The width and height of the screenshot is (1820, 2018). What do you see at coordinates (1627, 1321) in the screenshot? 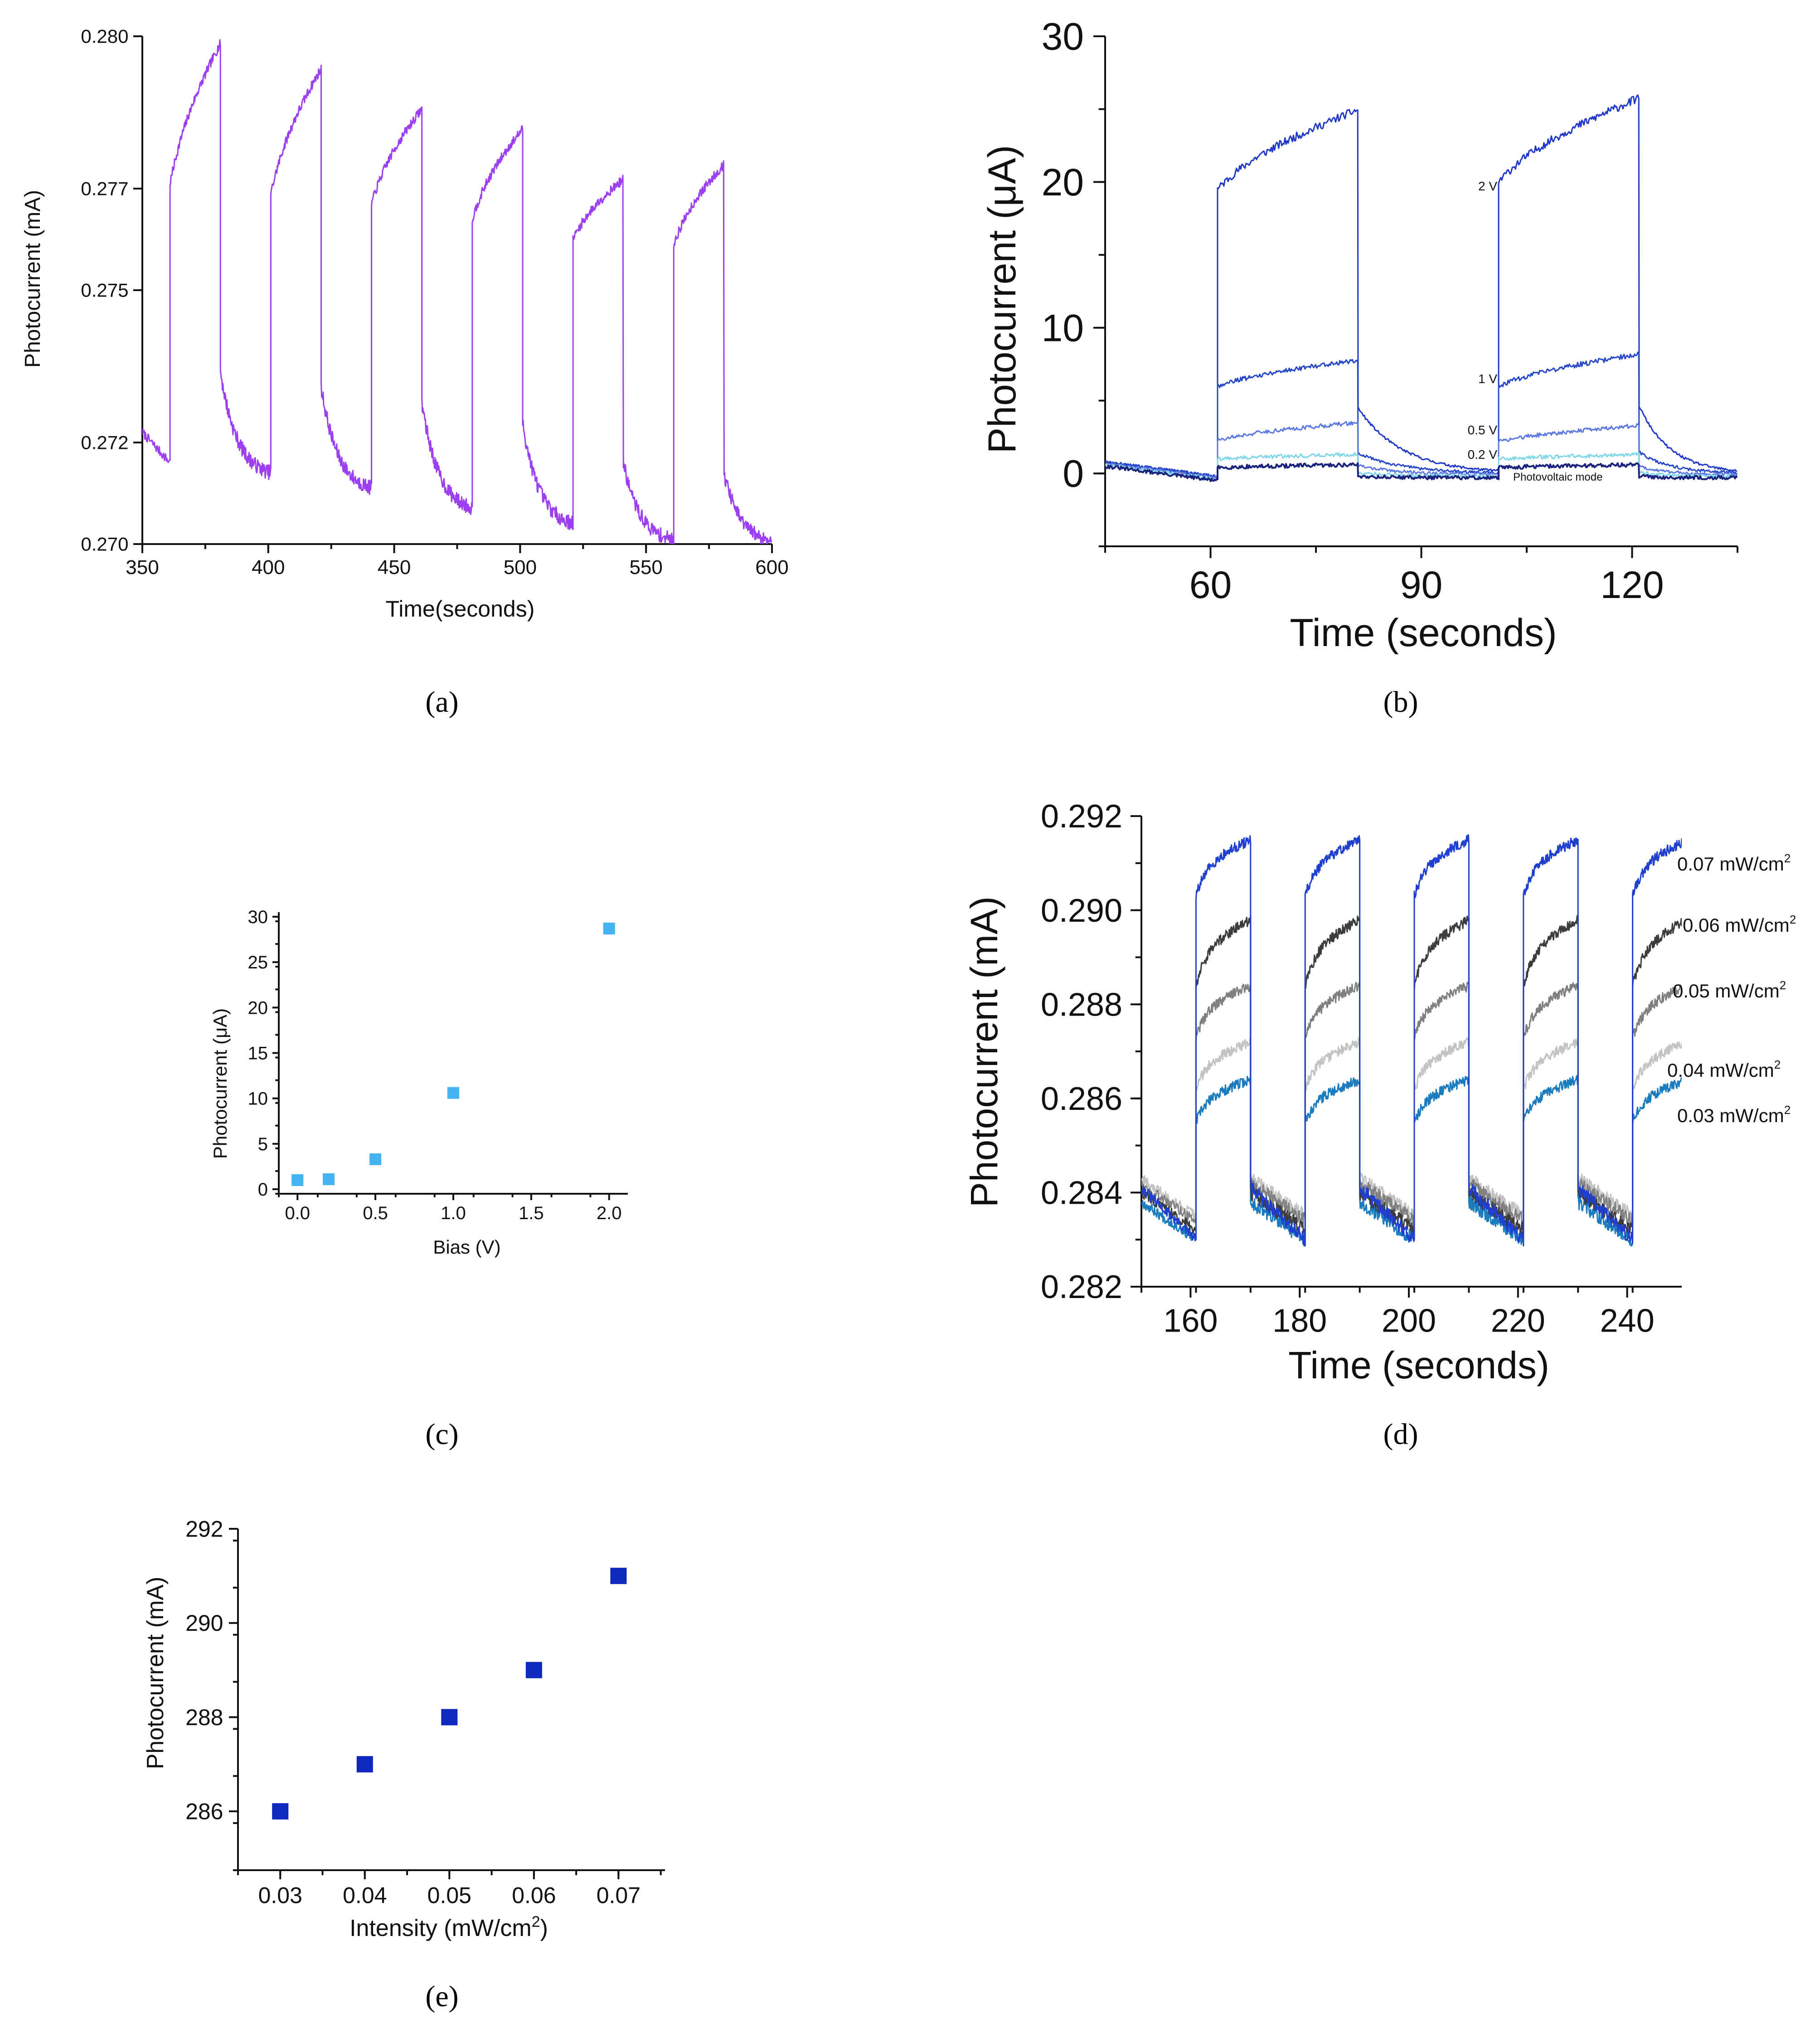
I see `chart-d-x-tick-label: 240` at bounding box center [1627, 1321].